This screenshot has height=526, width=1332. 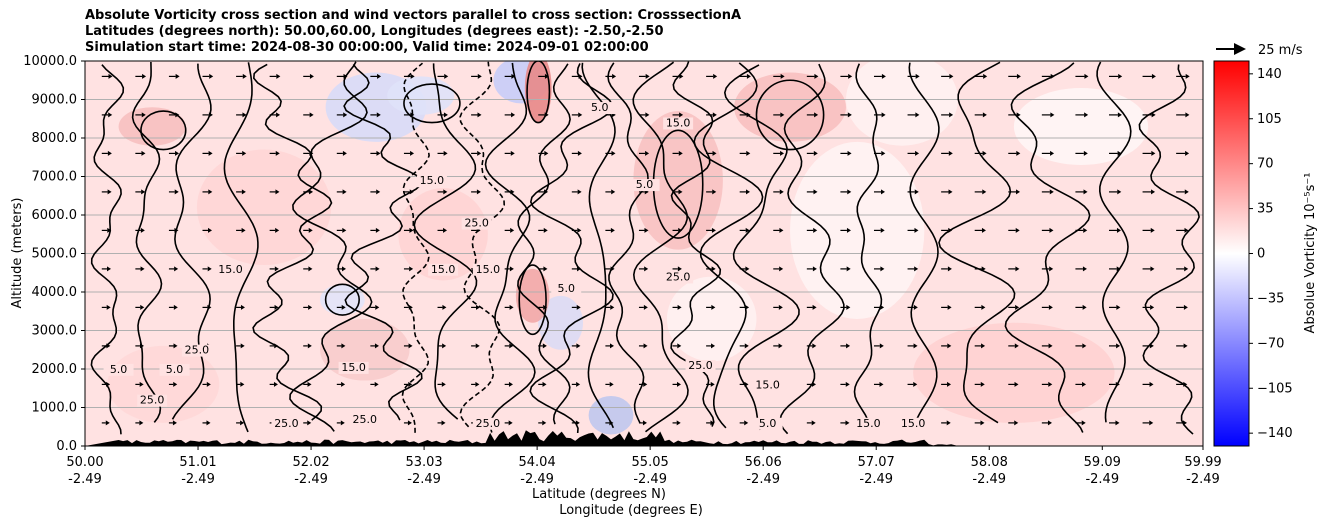 I want to click on y-tick-label: 2000.0, so click(x=55, y=369).